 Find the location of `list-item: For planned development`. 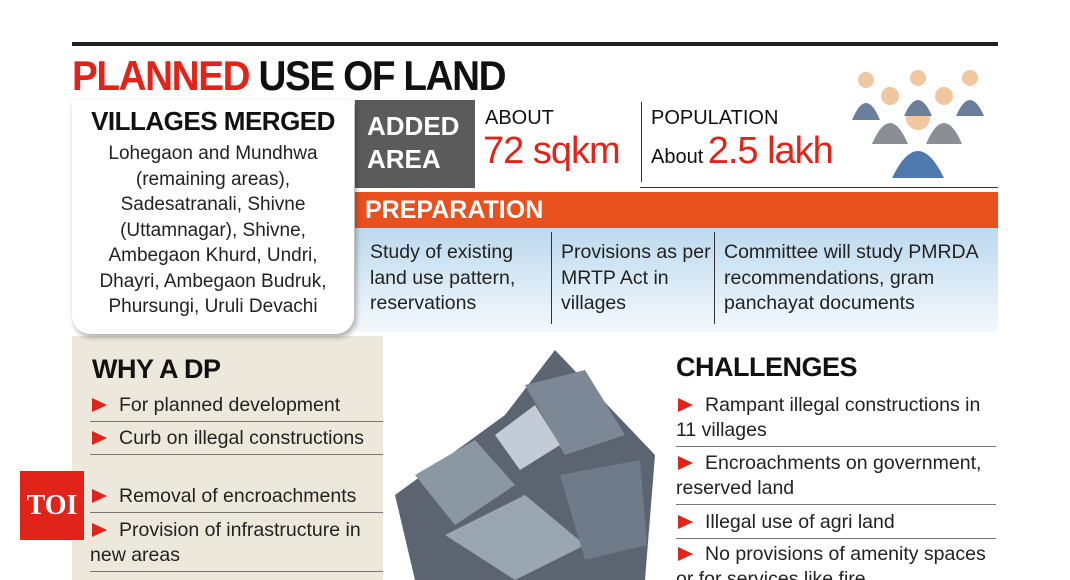

list-item: For planned development is located at coordinates (236, 407).